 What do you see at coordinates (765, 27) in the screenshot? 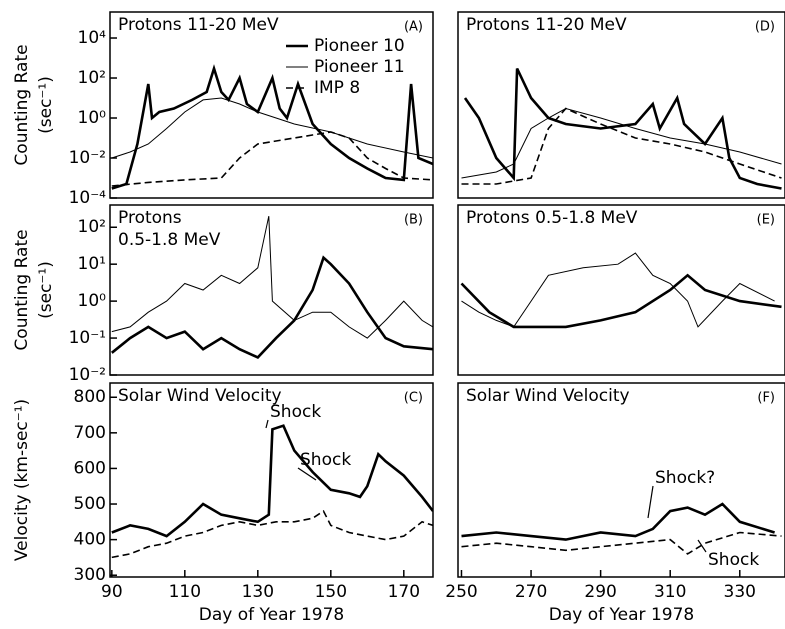
I see `panel-label: (D)` at bounding box center [765, 27].